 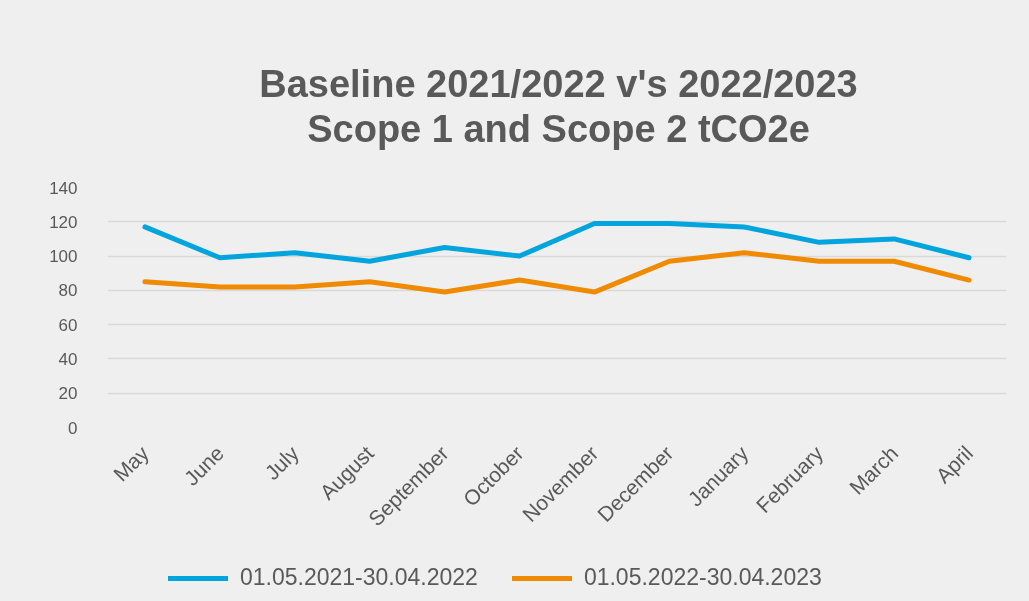 What do you see at coordinates (73, 428) in the screenshot?
I see `y-tick-label: 0` at bounding box center [73, 428].